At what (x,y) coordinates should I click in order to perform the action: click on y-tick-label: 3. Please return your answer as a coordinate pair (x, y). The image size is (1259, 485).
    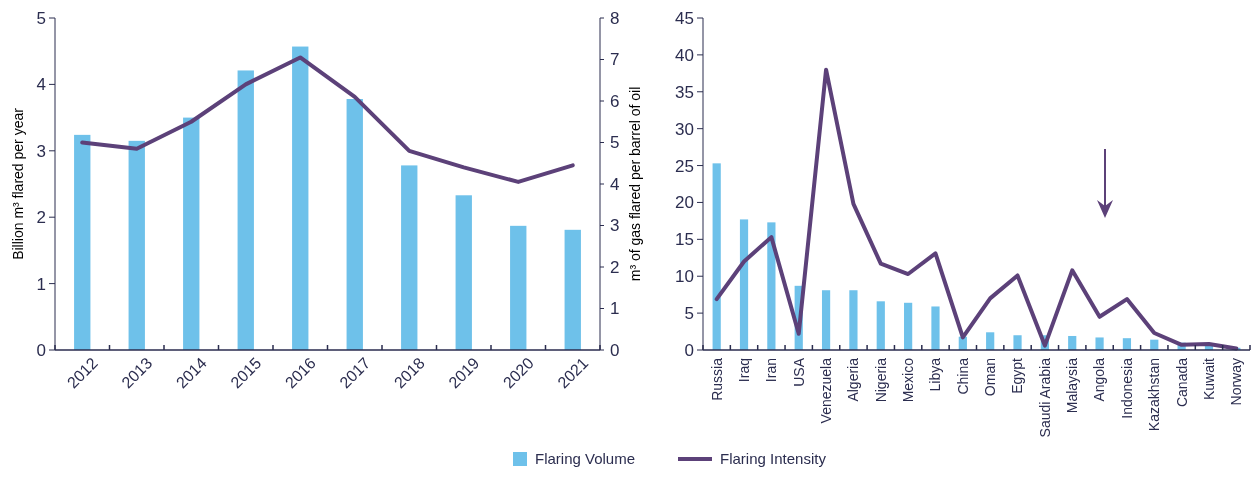
    Looking at the image, I should click on (41, 151).